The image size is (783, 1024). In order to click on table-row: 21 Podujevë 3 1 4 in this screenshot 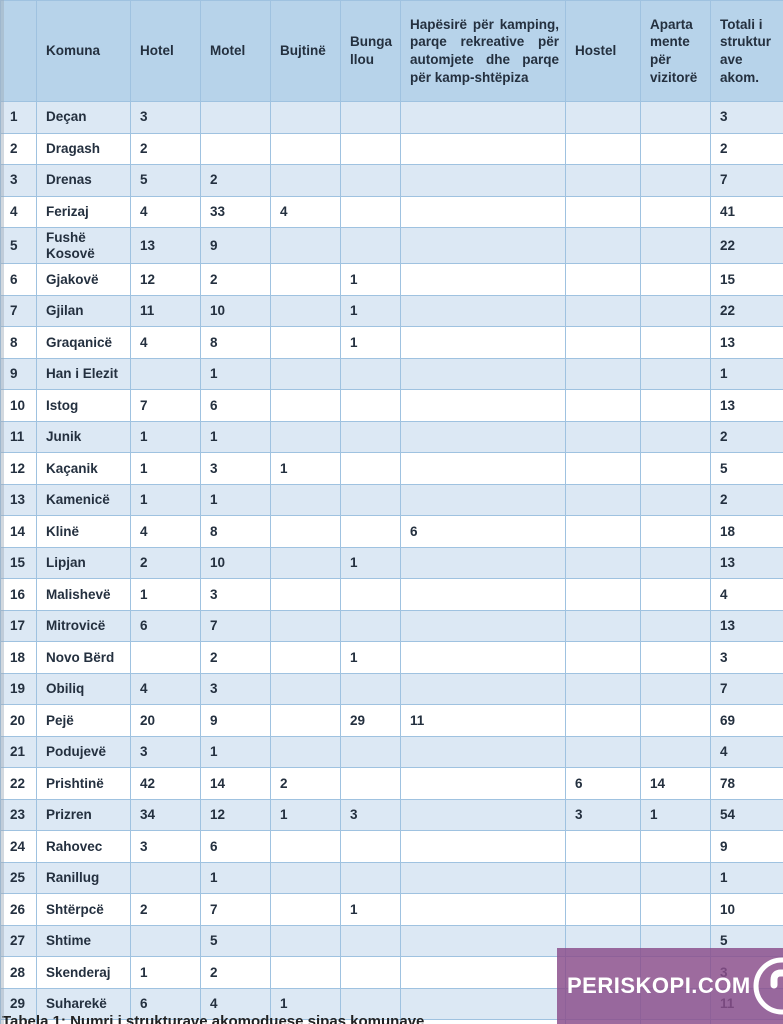, I will do `click(391, 752)`.